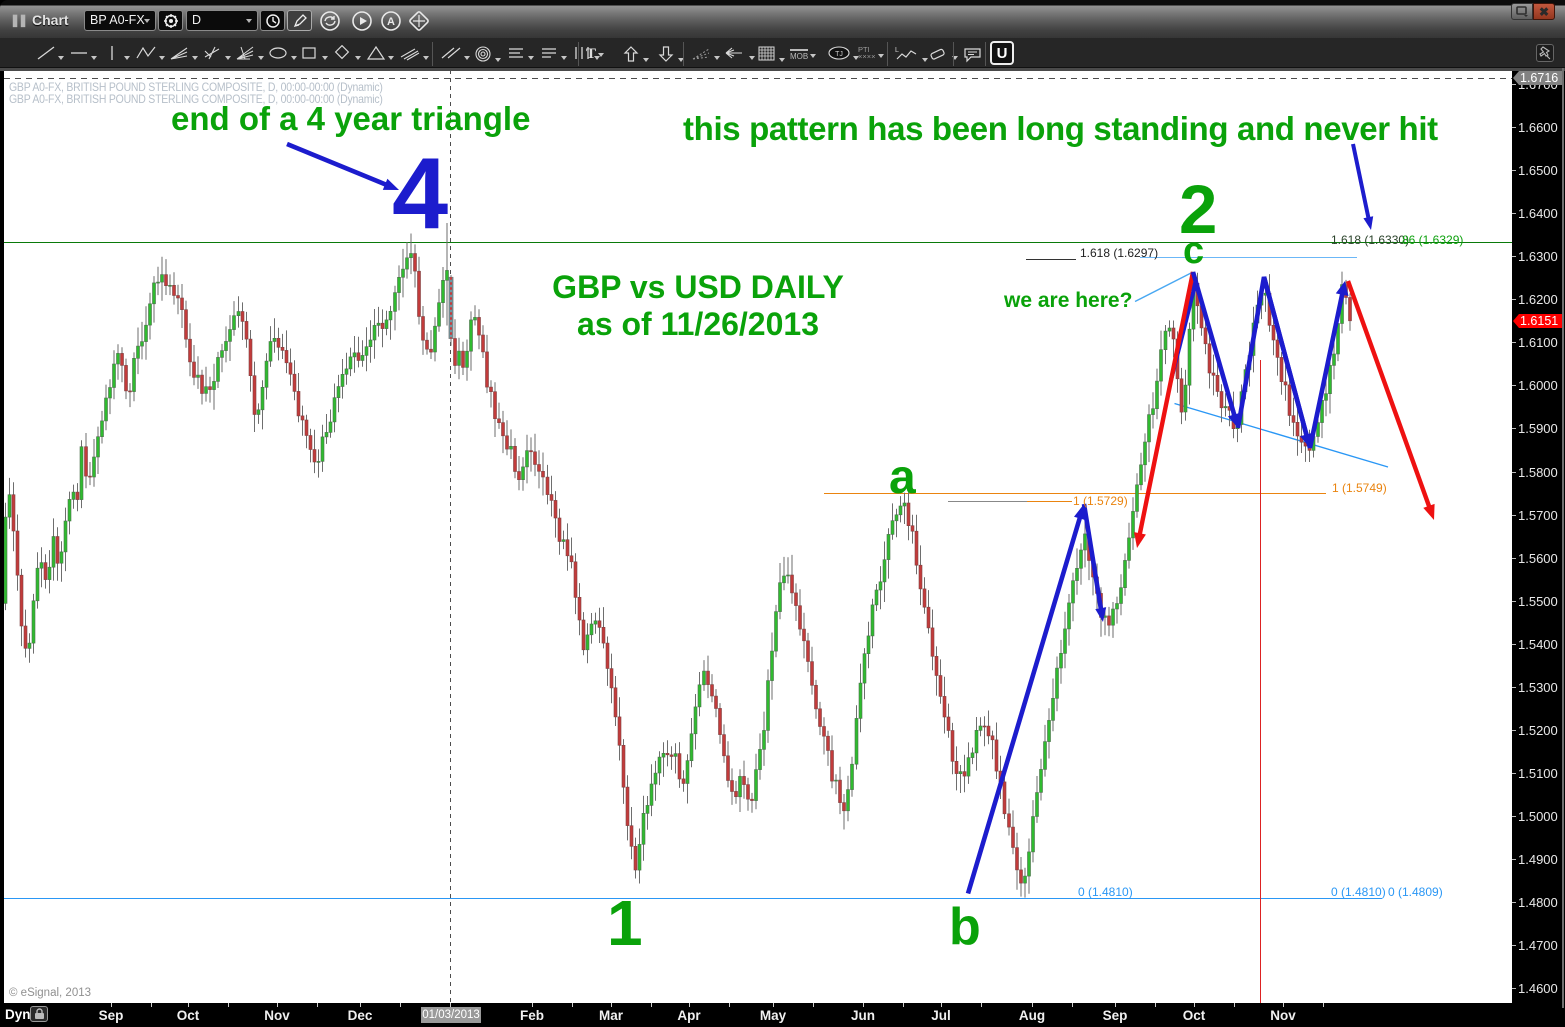  I want to click on svg-text: A, so click(391, 22).